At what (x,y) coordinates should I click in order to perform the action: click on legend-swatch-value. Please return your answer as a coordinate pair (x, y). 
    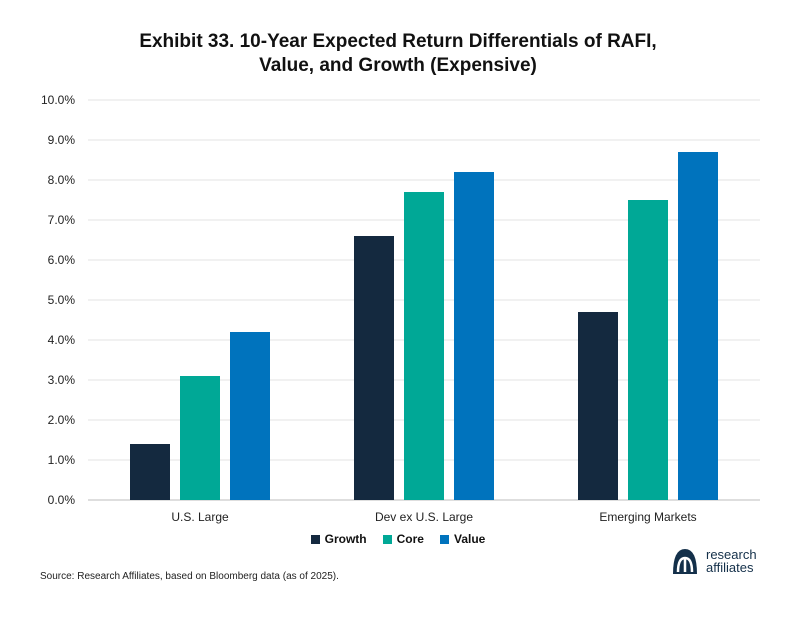
    Looking at the image, I should click on (444, 539).